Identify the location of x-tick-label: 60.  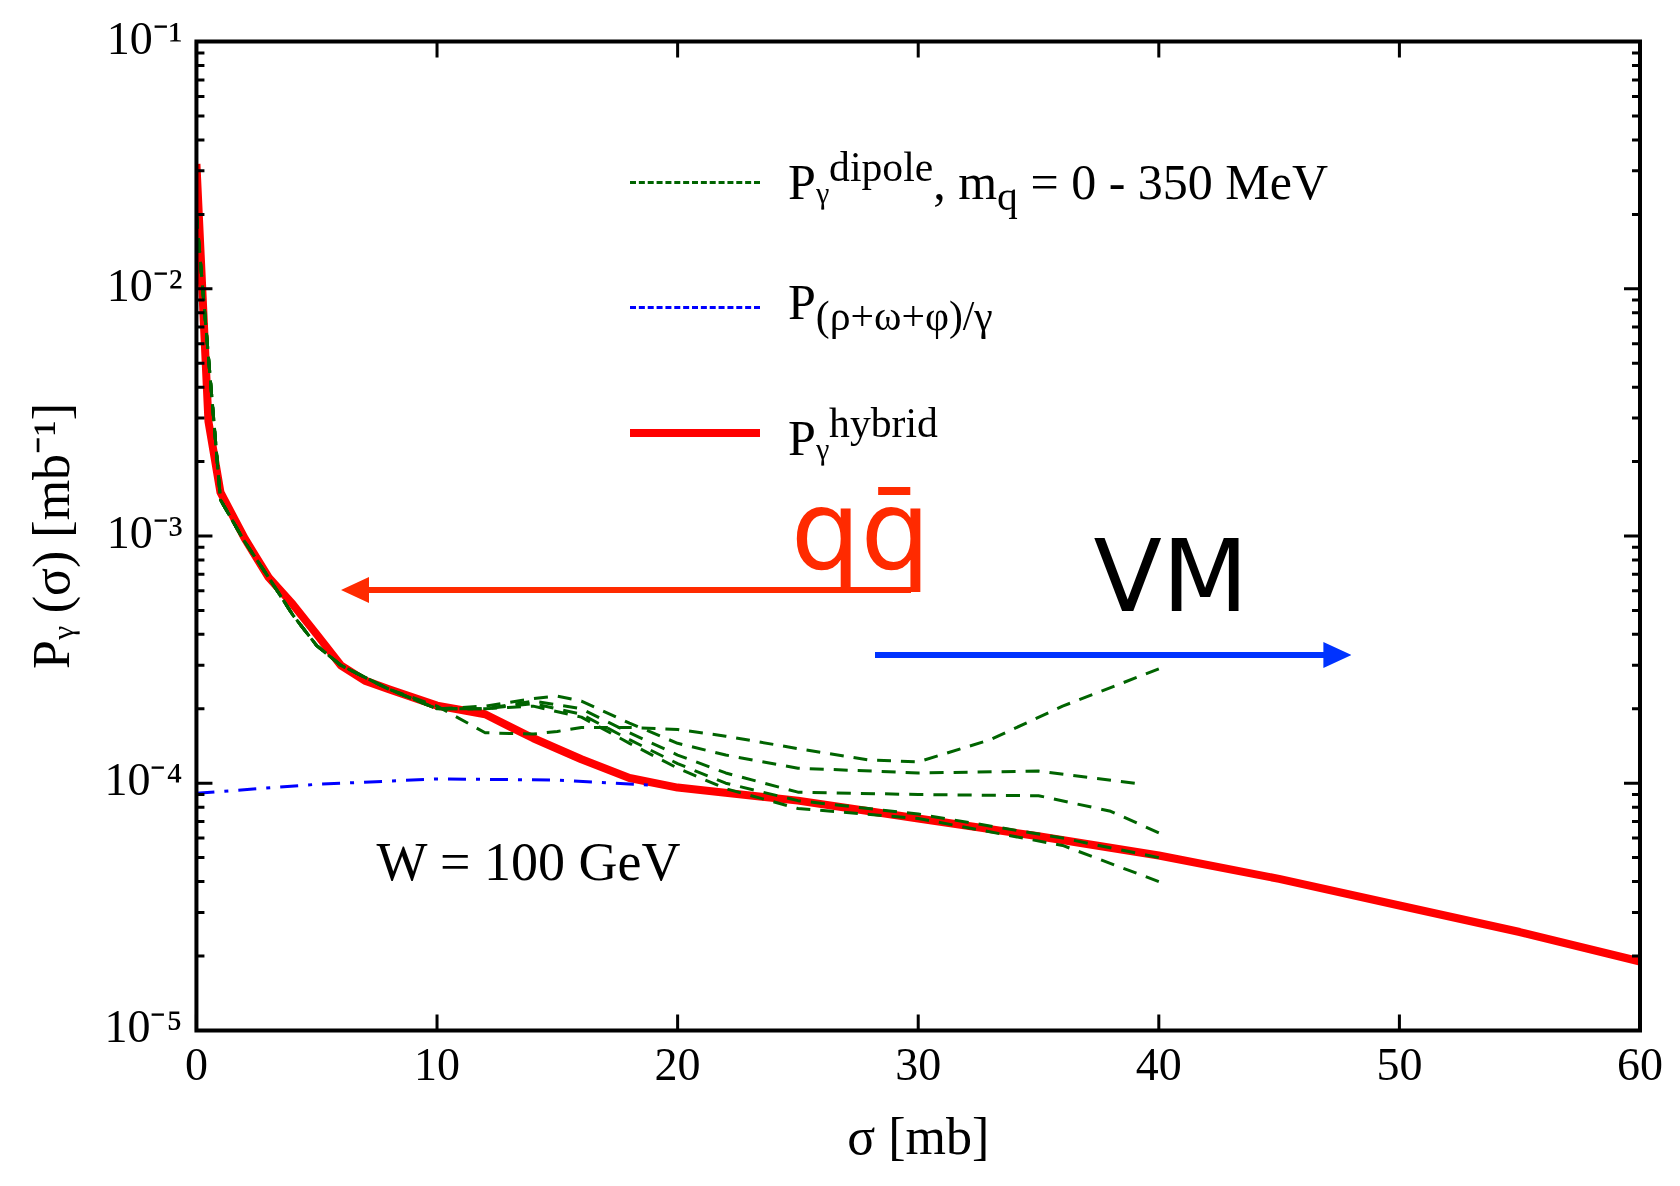
(1640, 1065).